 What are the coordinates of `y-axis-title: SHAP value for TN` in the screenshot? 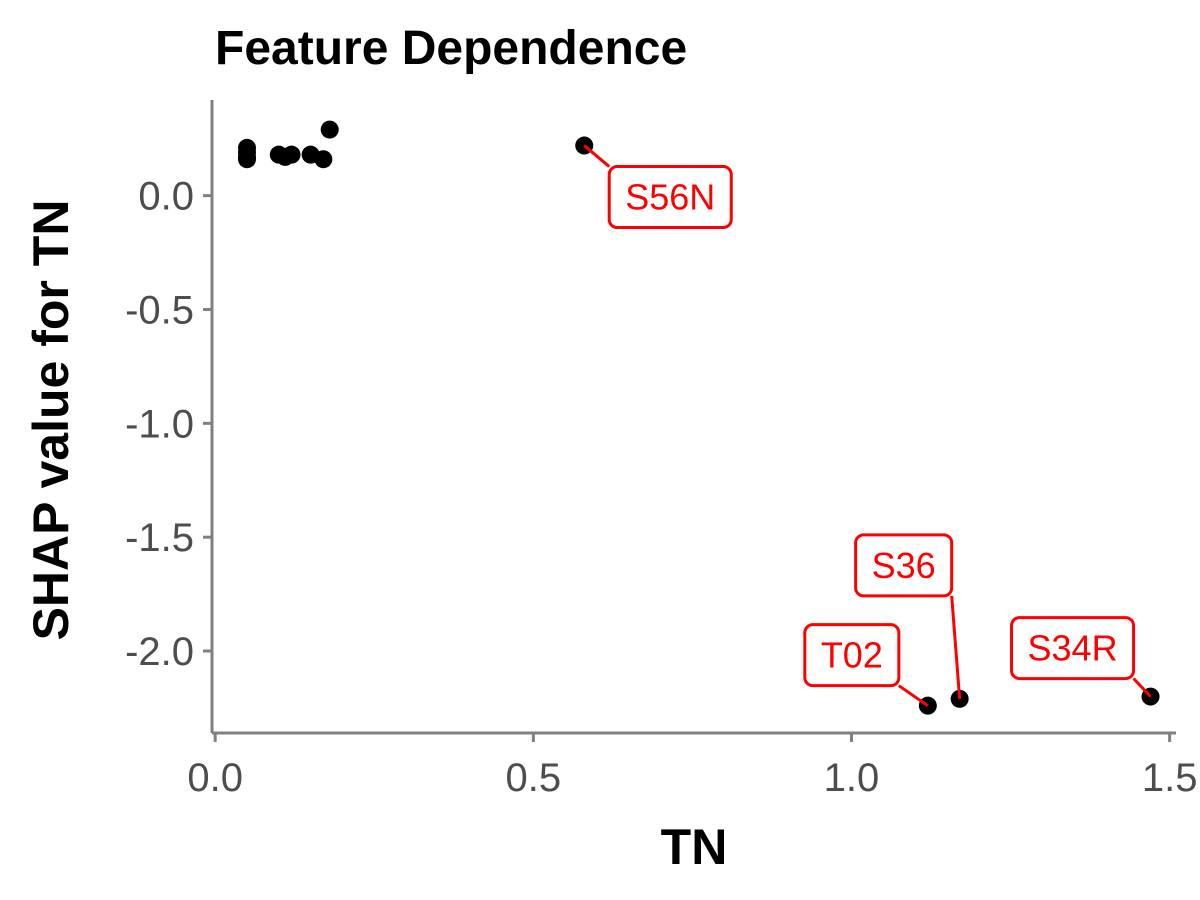 It's located at (51, 420).